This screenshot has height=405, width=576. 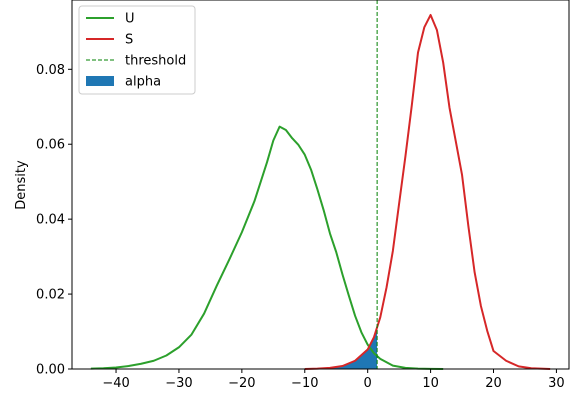 What do you see at coordinates (143, 82) in the screenshot?
I see `legend-label-alpha: alpha` at bounding box center [143, 82].